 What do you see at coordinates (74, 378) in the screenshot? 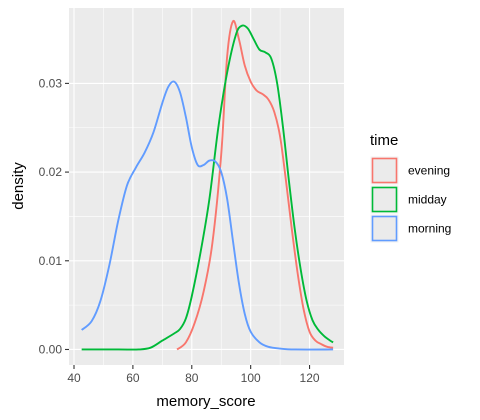
I see `x-tick-label: 40` at bounding box center [74, 378].